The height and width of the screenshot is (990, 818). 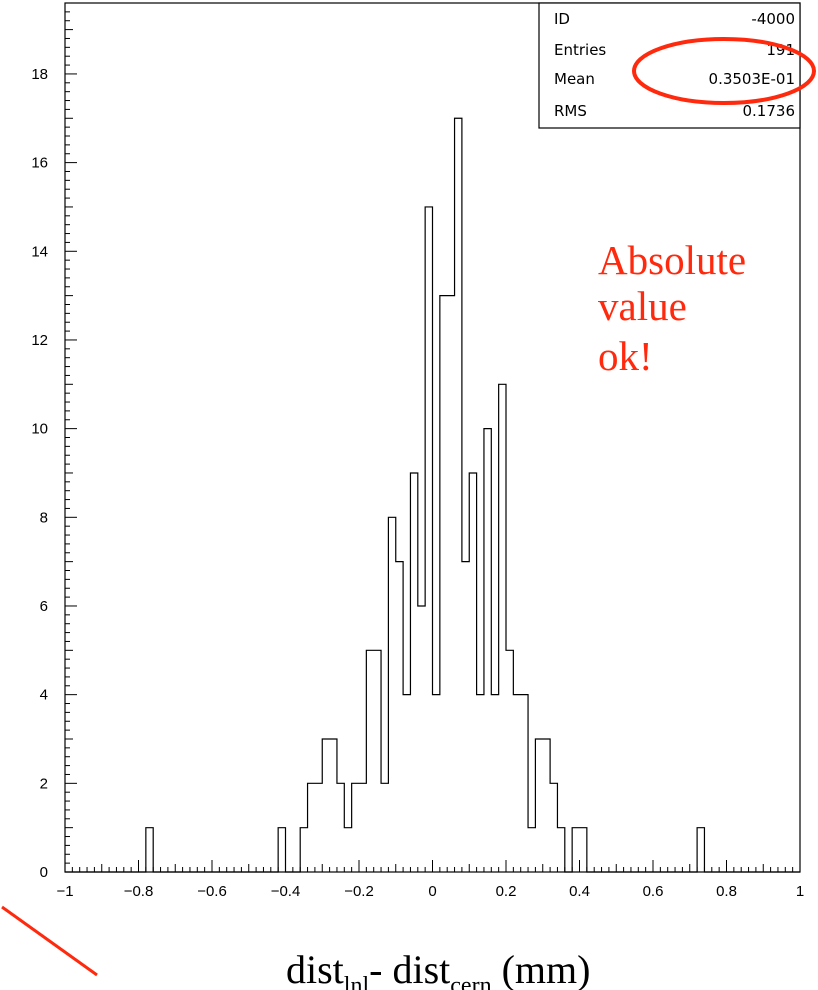 What do you see at coordinates (44, 695) in the screenshot?
I see `y-tick-label: 4` at bounding box center [44, 695].